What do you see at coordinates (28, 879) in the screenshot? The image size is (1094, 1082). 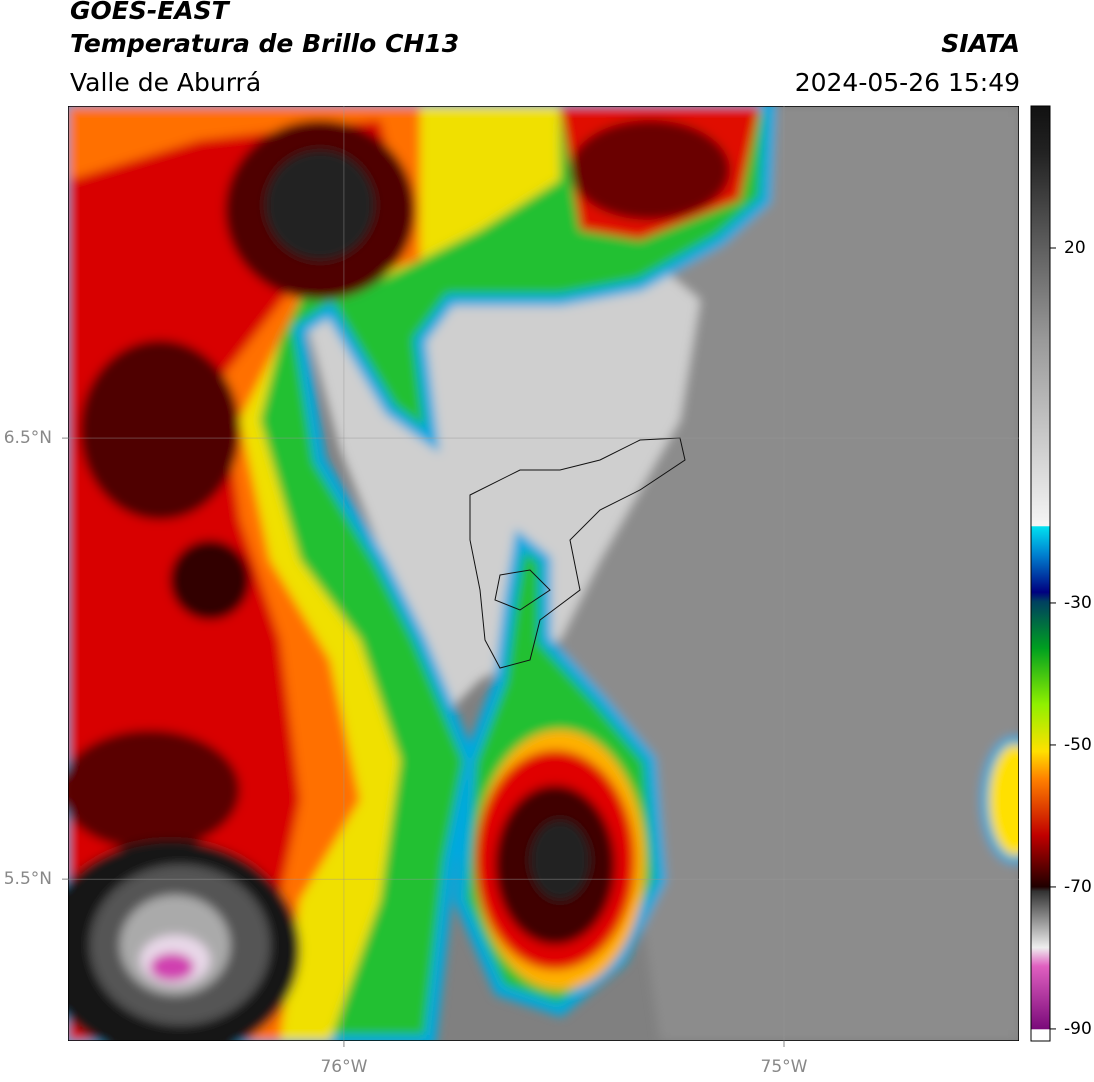 I see `y-tick-label: 5.5°N` at bounding box center [28, 879].